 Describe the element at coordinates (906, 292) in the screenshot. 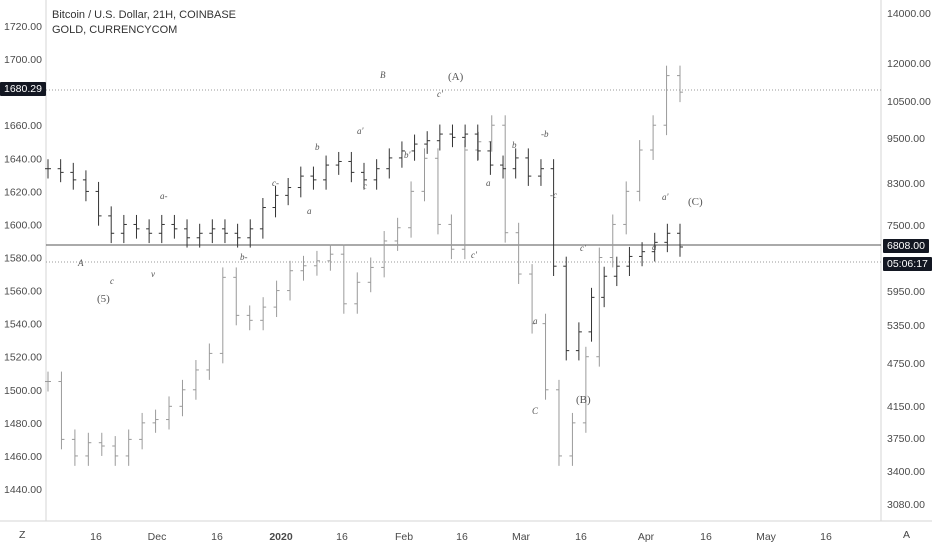

I see `right-axis-tick-label: 5950.00` at that location.